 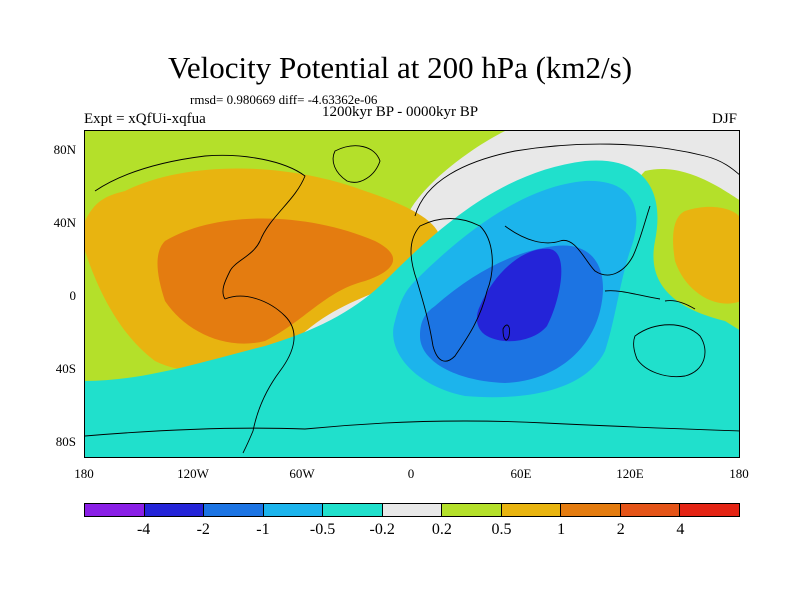 What do you see at coordinates (576, 209) in the screenshot?
I see `coastline-eurasia` at bounding box center [576, 209].